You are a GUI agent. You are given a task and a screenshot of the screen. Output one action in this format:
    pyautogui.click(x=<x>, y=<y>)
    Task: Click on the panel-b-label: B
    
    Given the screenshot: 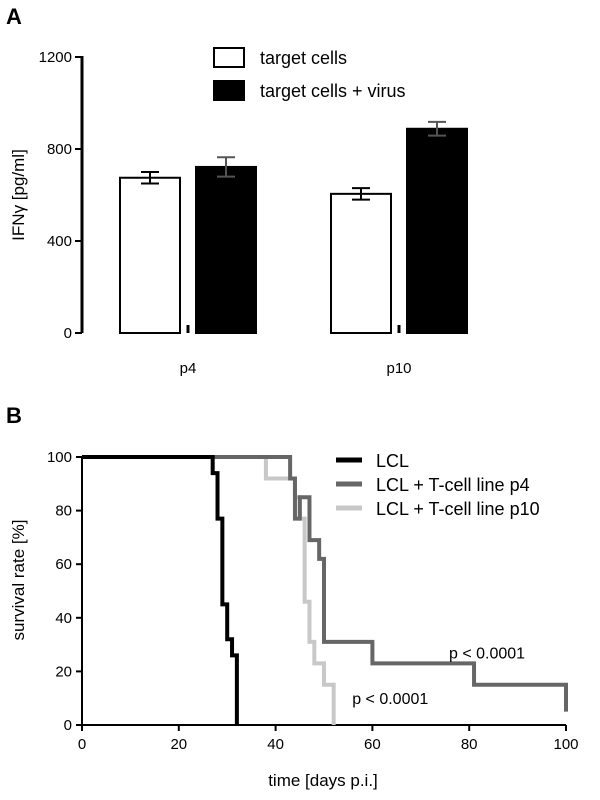 What is the action you would take?
    pyautogui.click(x=14, y=415)
    